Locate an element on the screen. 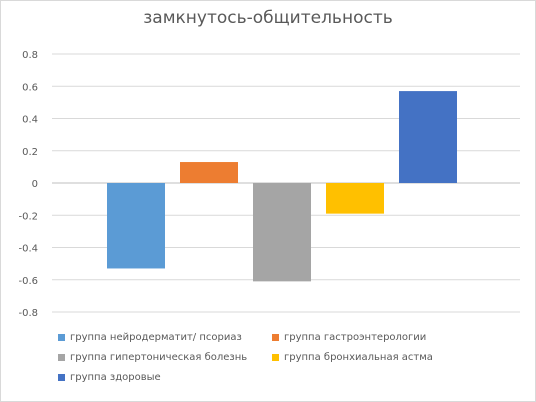  y-tick-label: -0.6 is located at coordinates (28, 281).